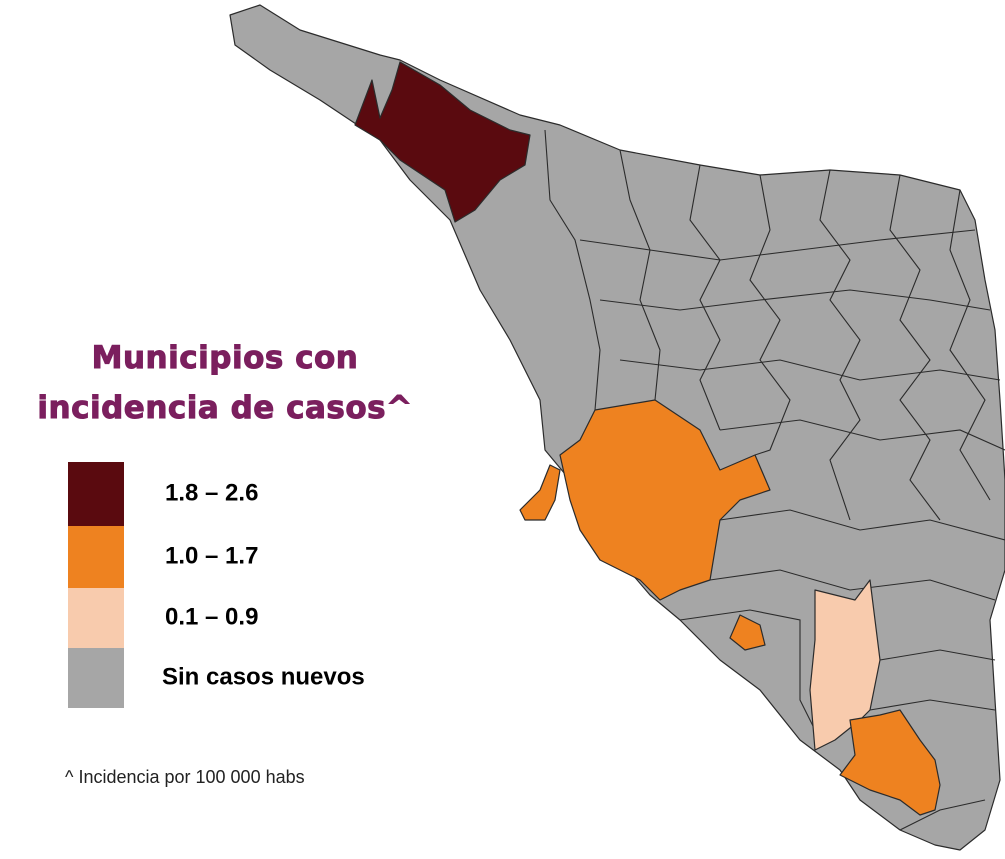  Describe the element at coordinates (224, 408) in the screenshot. I see `legend-title: incidencia de casos^` at that location.